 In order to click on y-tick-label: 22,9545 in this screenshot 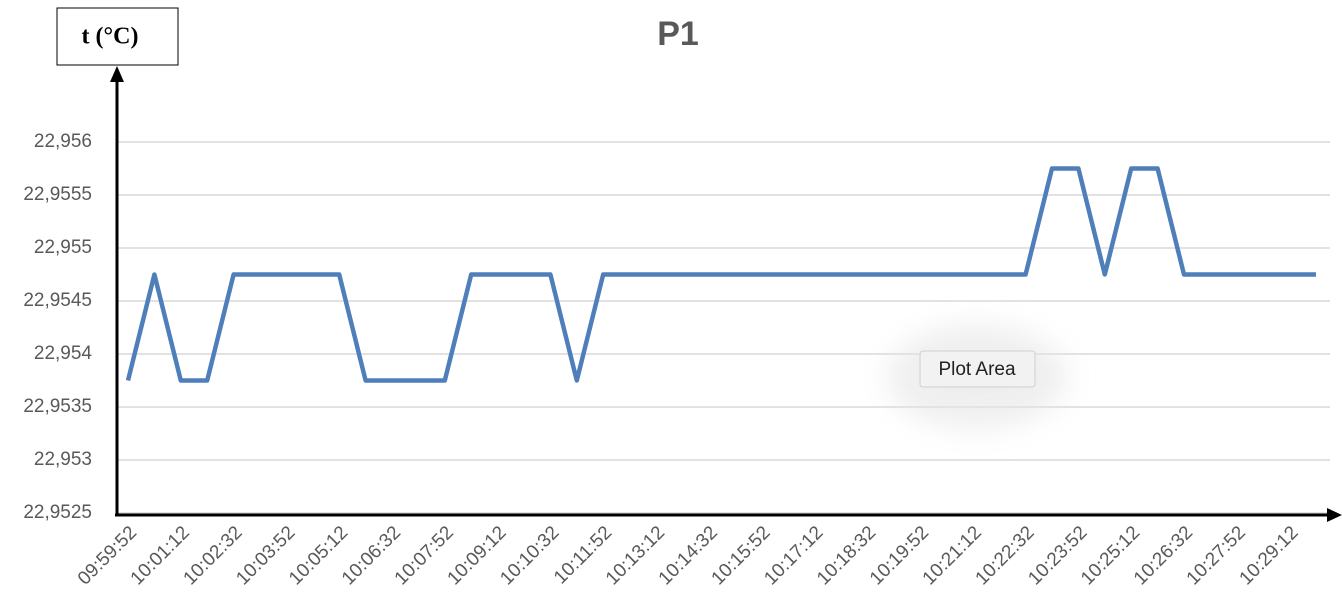, I will do `click(57, 300)`.